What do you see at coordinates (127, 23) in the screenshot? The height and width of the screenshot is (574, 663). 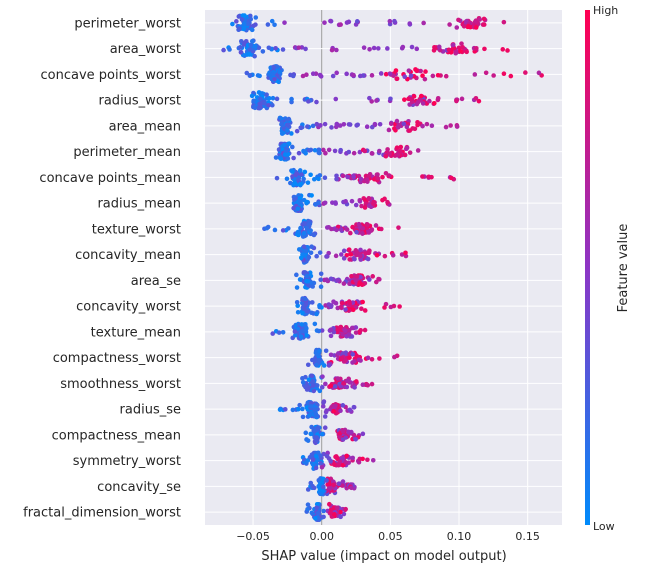 I see `feature-label: perimeter_worst` at bounding box center [127, 23].